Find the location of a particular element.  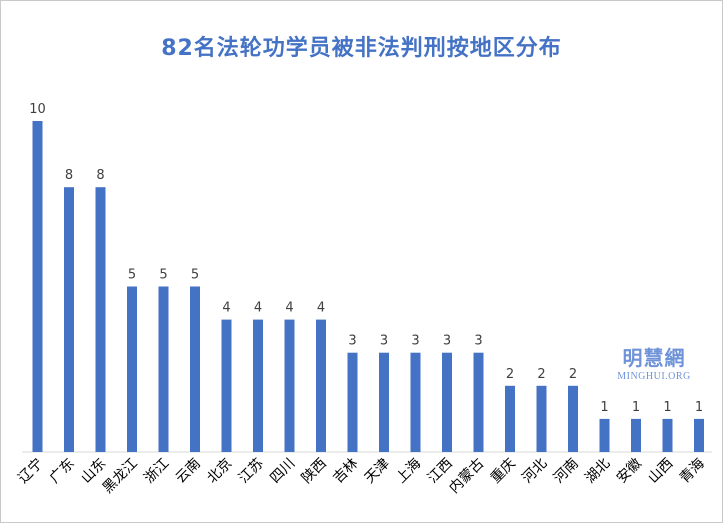

value-label-20: 1 is located at coordinates (667, 407).